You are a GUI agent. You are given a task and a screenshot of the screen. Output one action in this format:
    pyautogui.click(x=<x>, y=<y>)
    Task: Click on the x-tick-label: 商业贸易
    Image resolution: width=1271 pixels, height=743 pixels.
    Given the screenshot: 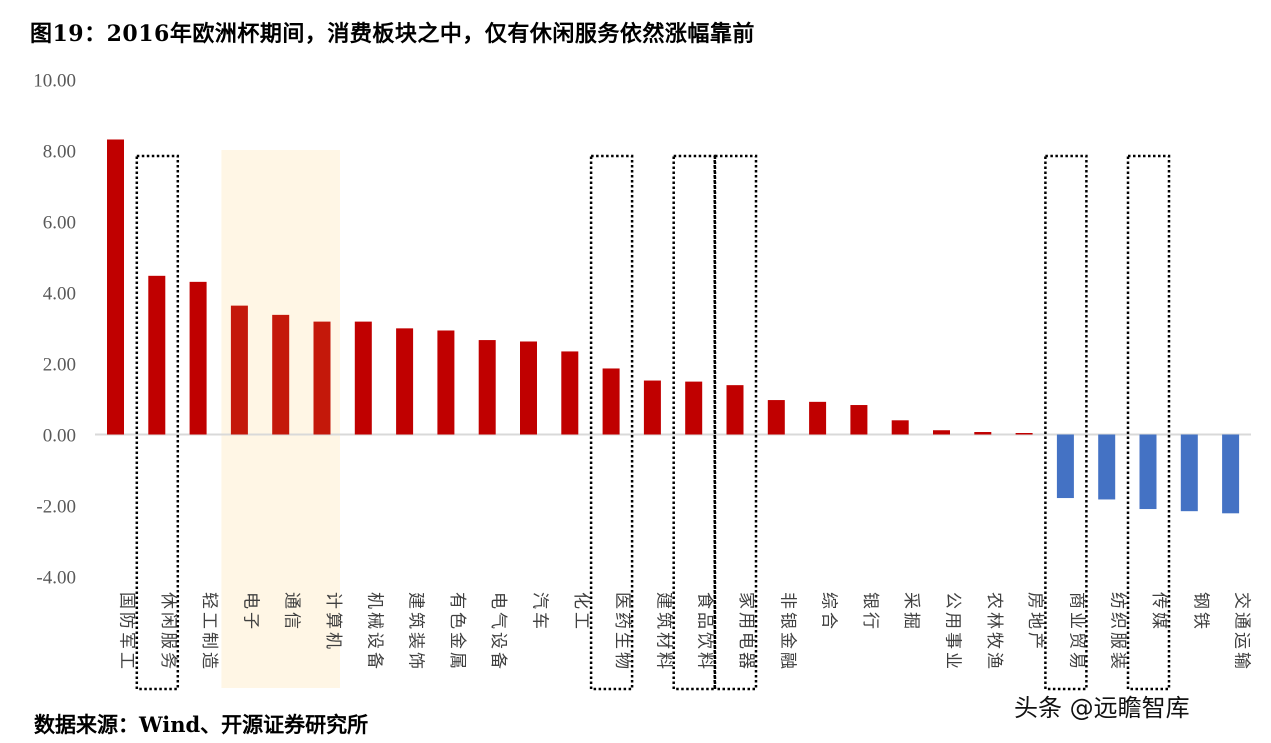 What is the action you would take?
    pyautogui.click(x=1076, y=632)
    